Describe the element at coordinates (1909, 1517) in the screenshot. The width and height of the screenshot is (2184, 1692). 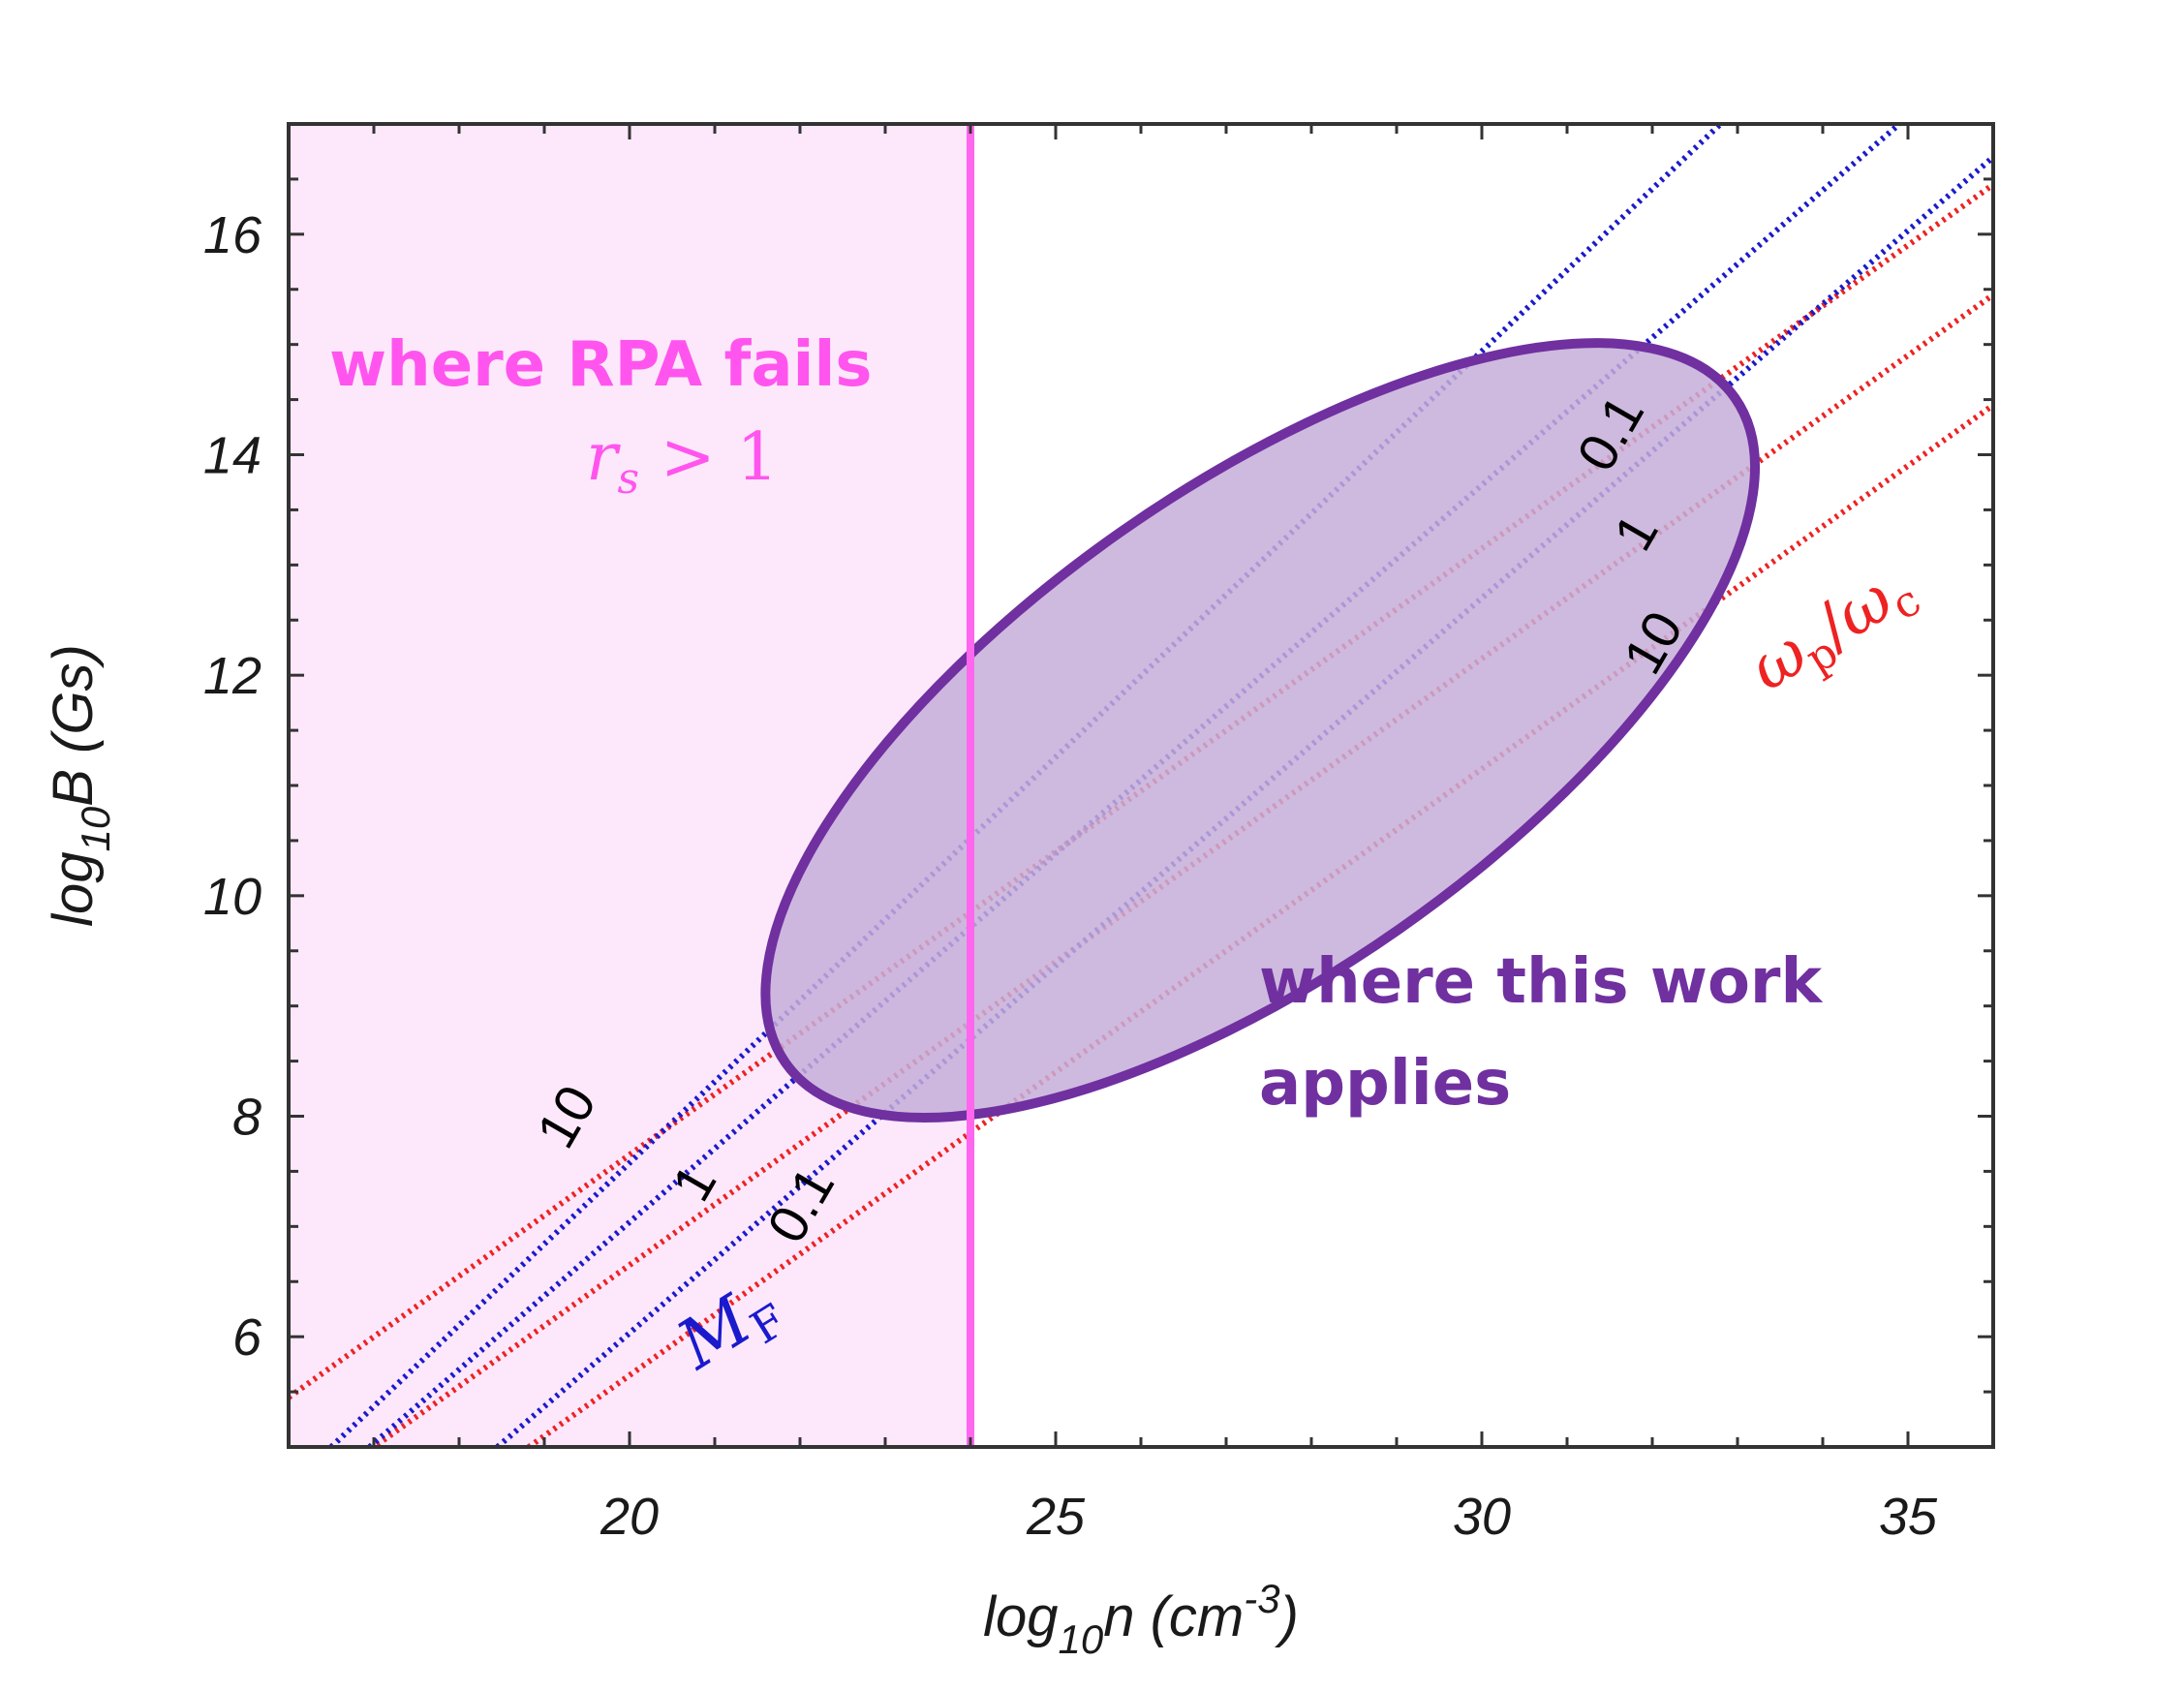
I see `x-tick-label: 35` at that location.